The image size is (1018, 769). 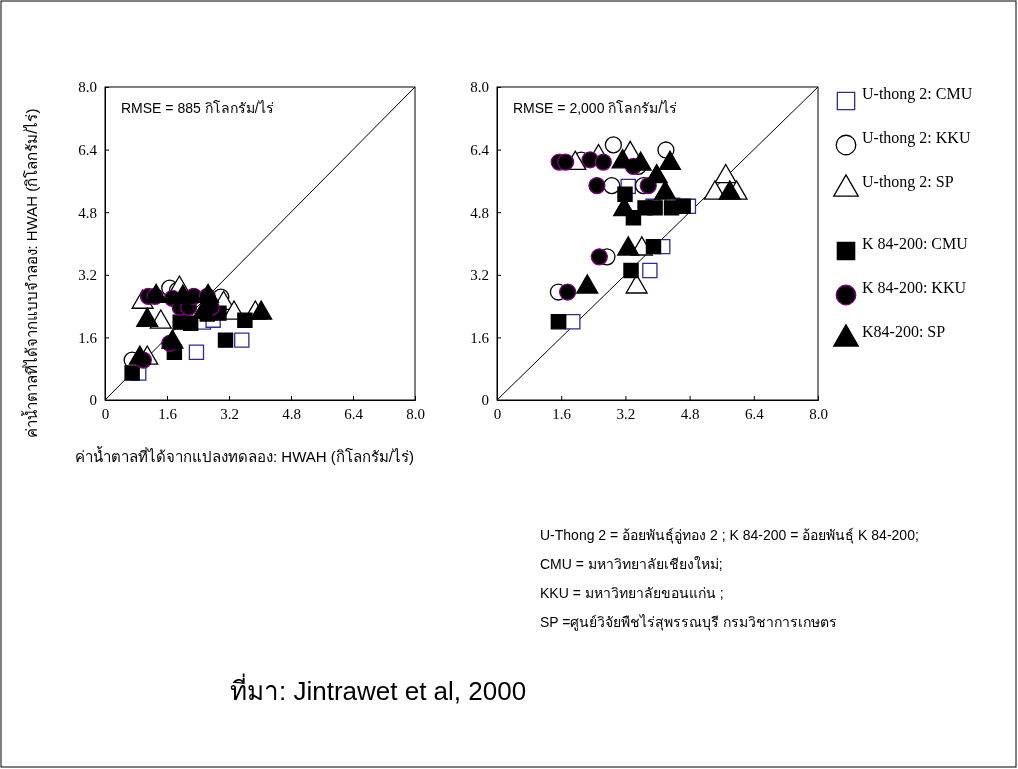 What do you see at coordinates (595, 108) in the screenshot?
I see `annotation: RMSE = 2,000 กิโลกรัม/ไร่` at bounding box center [595, 108].